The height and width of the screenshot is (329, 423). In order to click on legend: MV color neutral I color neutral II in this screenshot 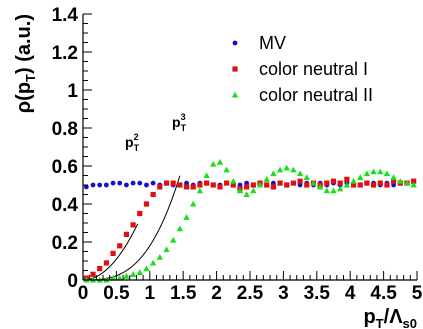, I will do `click(302, 69)`.